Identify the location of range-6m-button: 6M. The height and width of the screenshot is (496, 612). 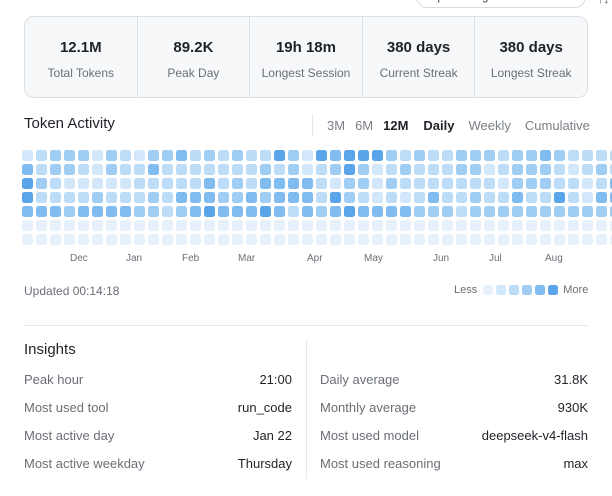
(364, 125).